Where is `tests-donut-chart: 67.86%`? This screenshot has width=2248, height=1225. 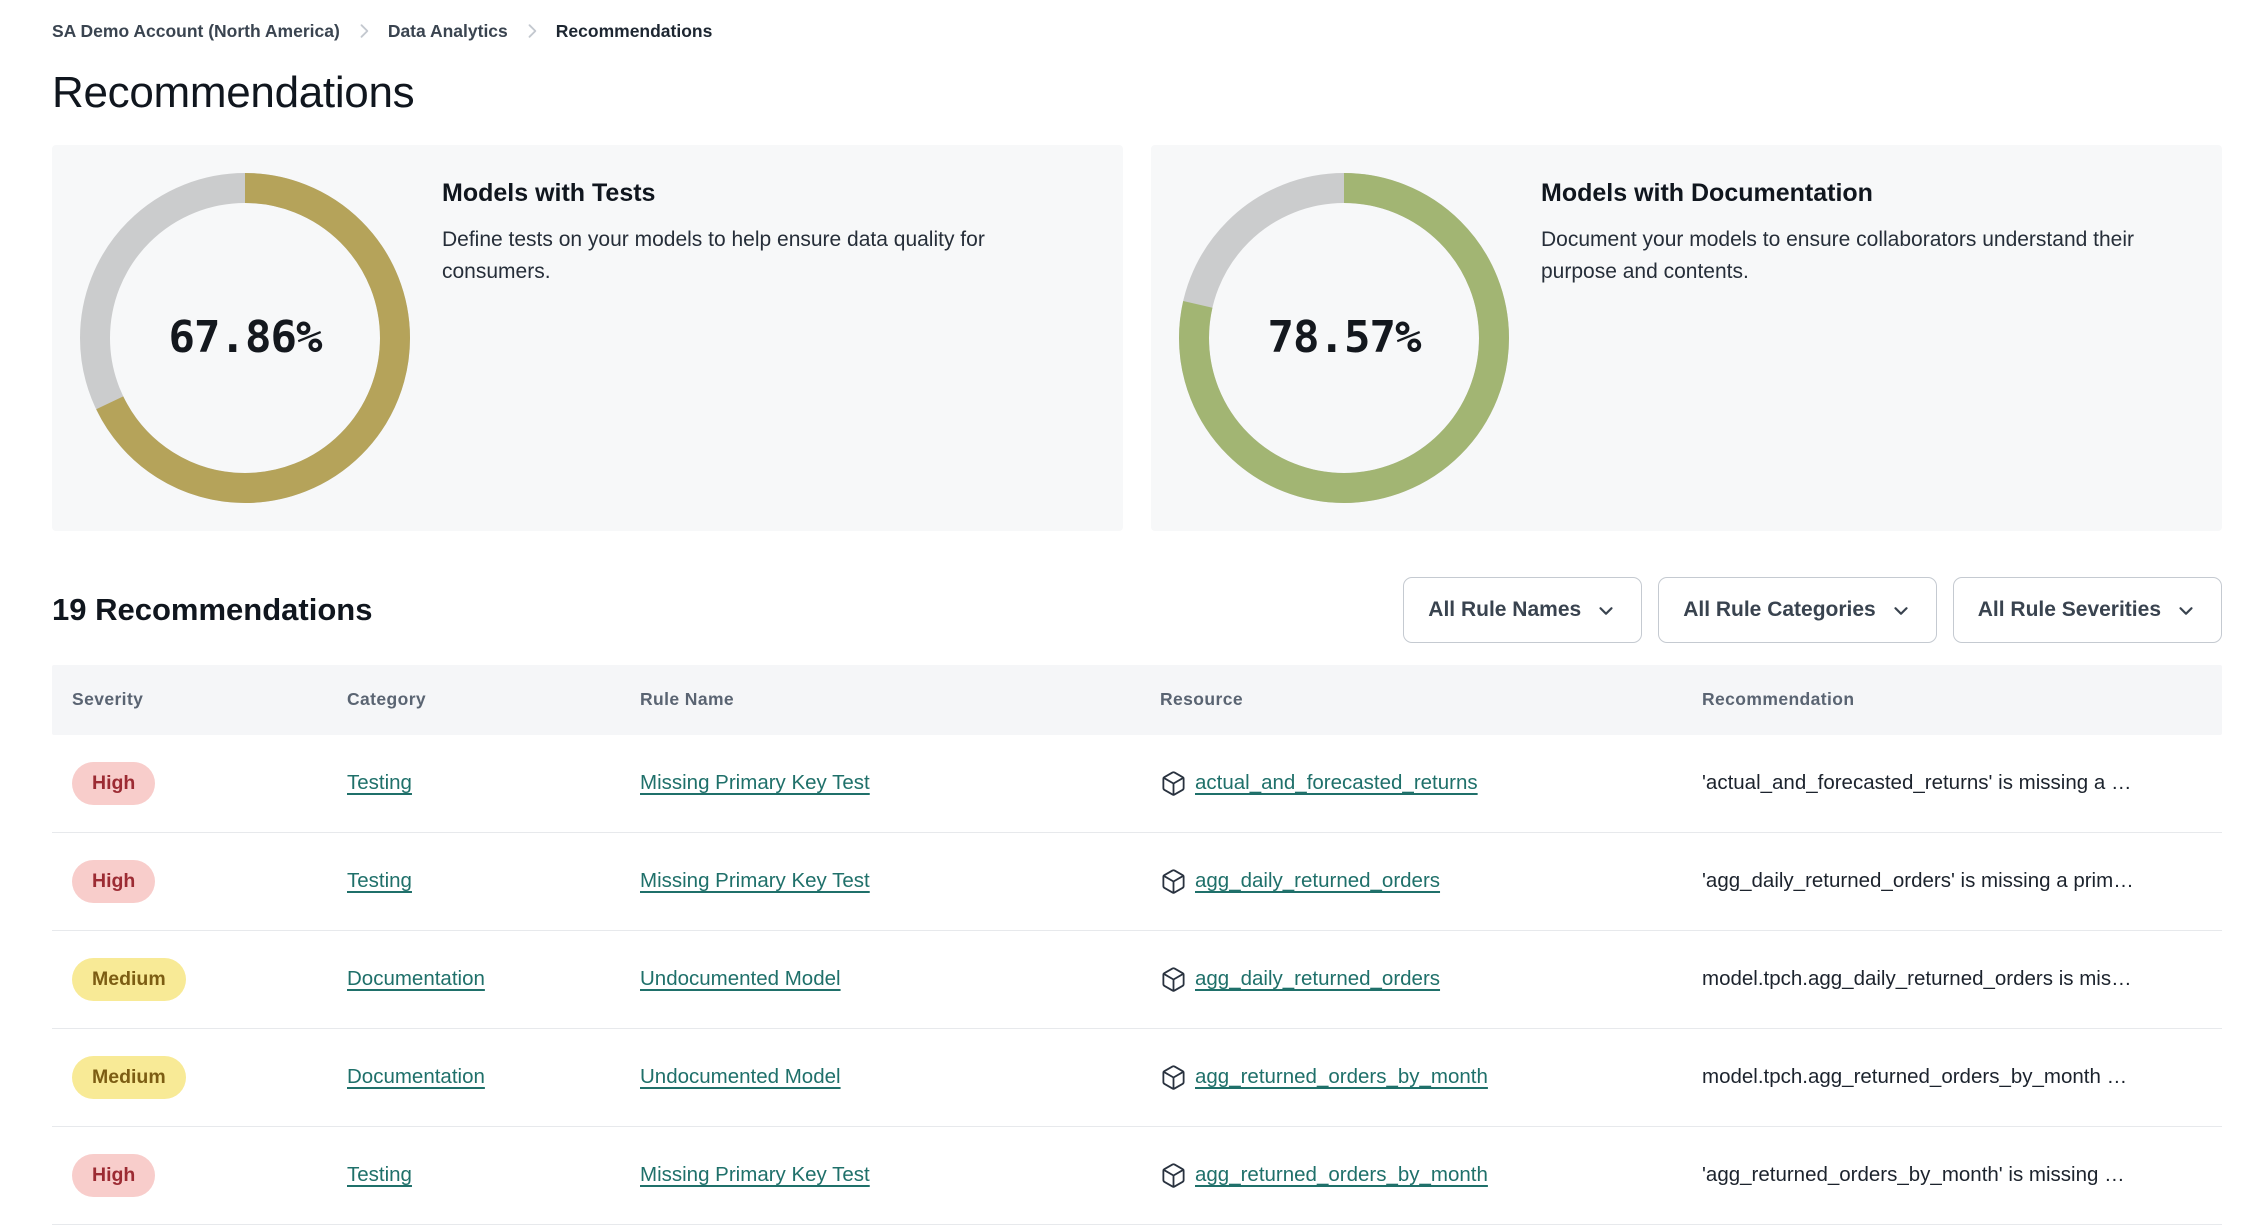
tests-donut-chart: 67.86% is located at coordinates (245, 337).